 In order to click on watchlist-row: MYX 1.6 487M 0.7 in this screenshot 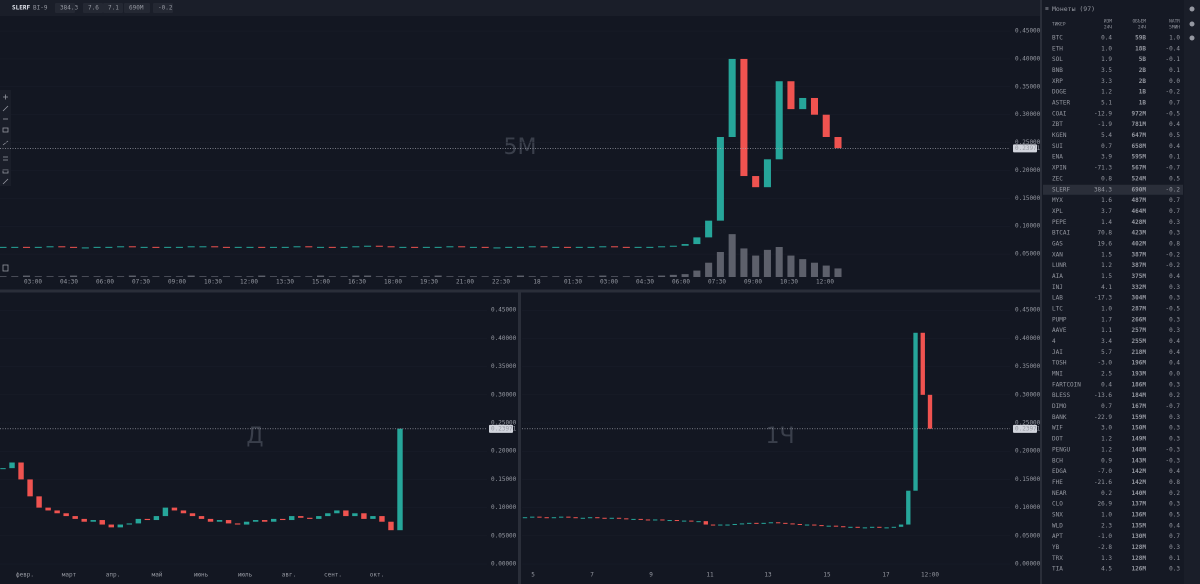, I will do `click(1116, 200)`.